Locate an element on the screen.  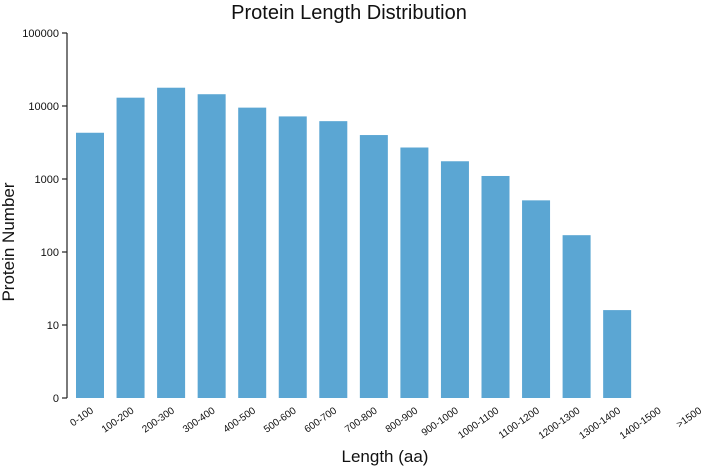
x-tick-label: 600-700 is located at coordinates (321, 420).